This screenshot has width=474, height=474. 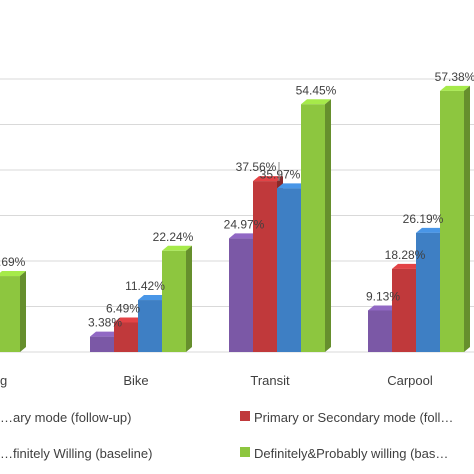 I want to click on data-label: 35.97%, so click(x=280, y=174).